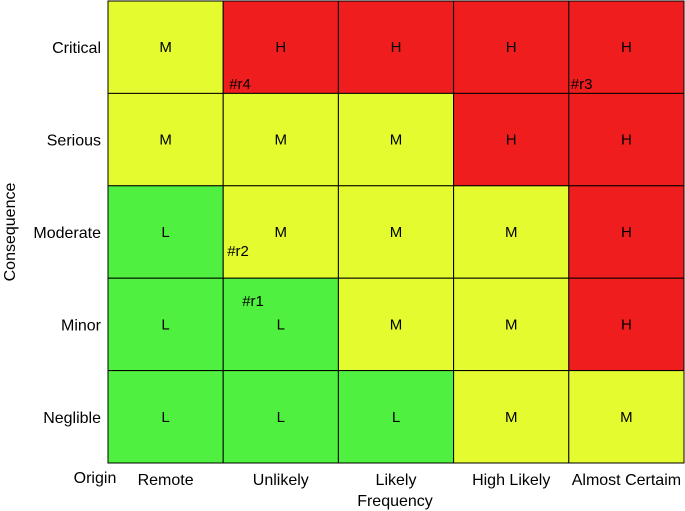 The height and width of the screenshot is (511, 685). Describe the element at coordinates (81, 325) in the screenshot. I see `y-tick-minor: Minor` at that location.